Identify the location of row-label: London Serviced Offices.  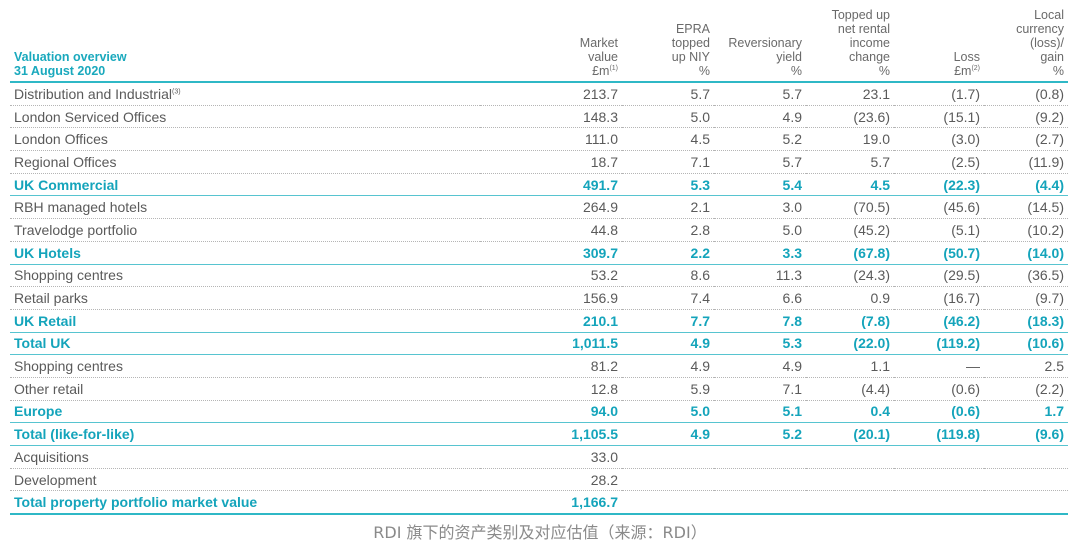
(90, 116).